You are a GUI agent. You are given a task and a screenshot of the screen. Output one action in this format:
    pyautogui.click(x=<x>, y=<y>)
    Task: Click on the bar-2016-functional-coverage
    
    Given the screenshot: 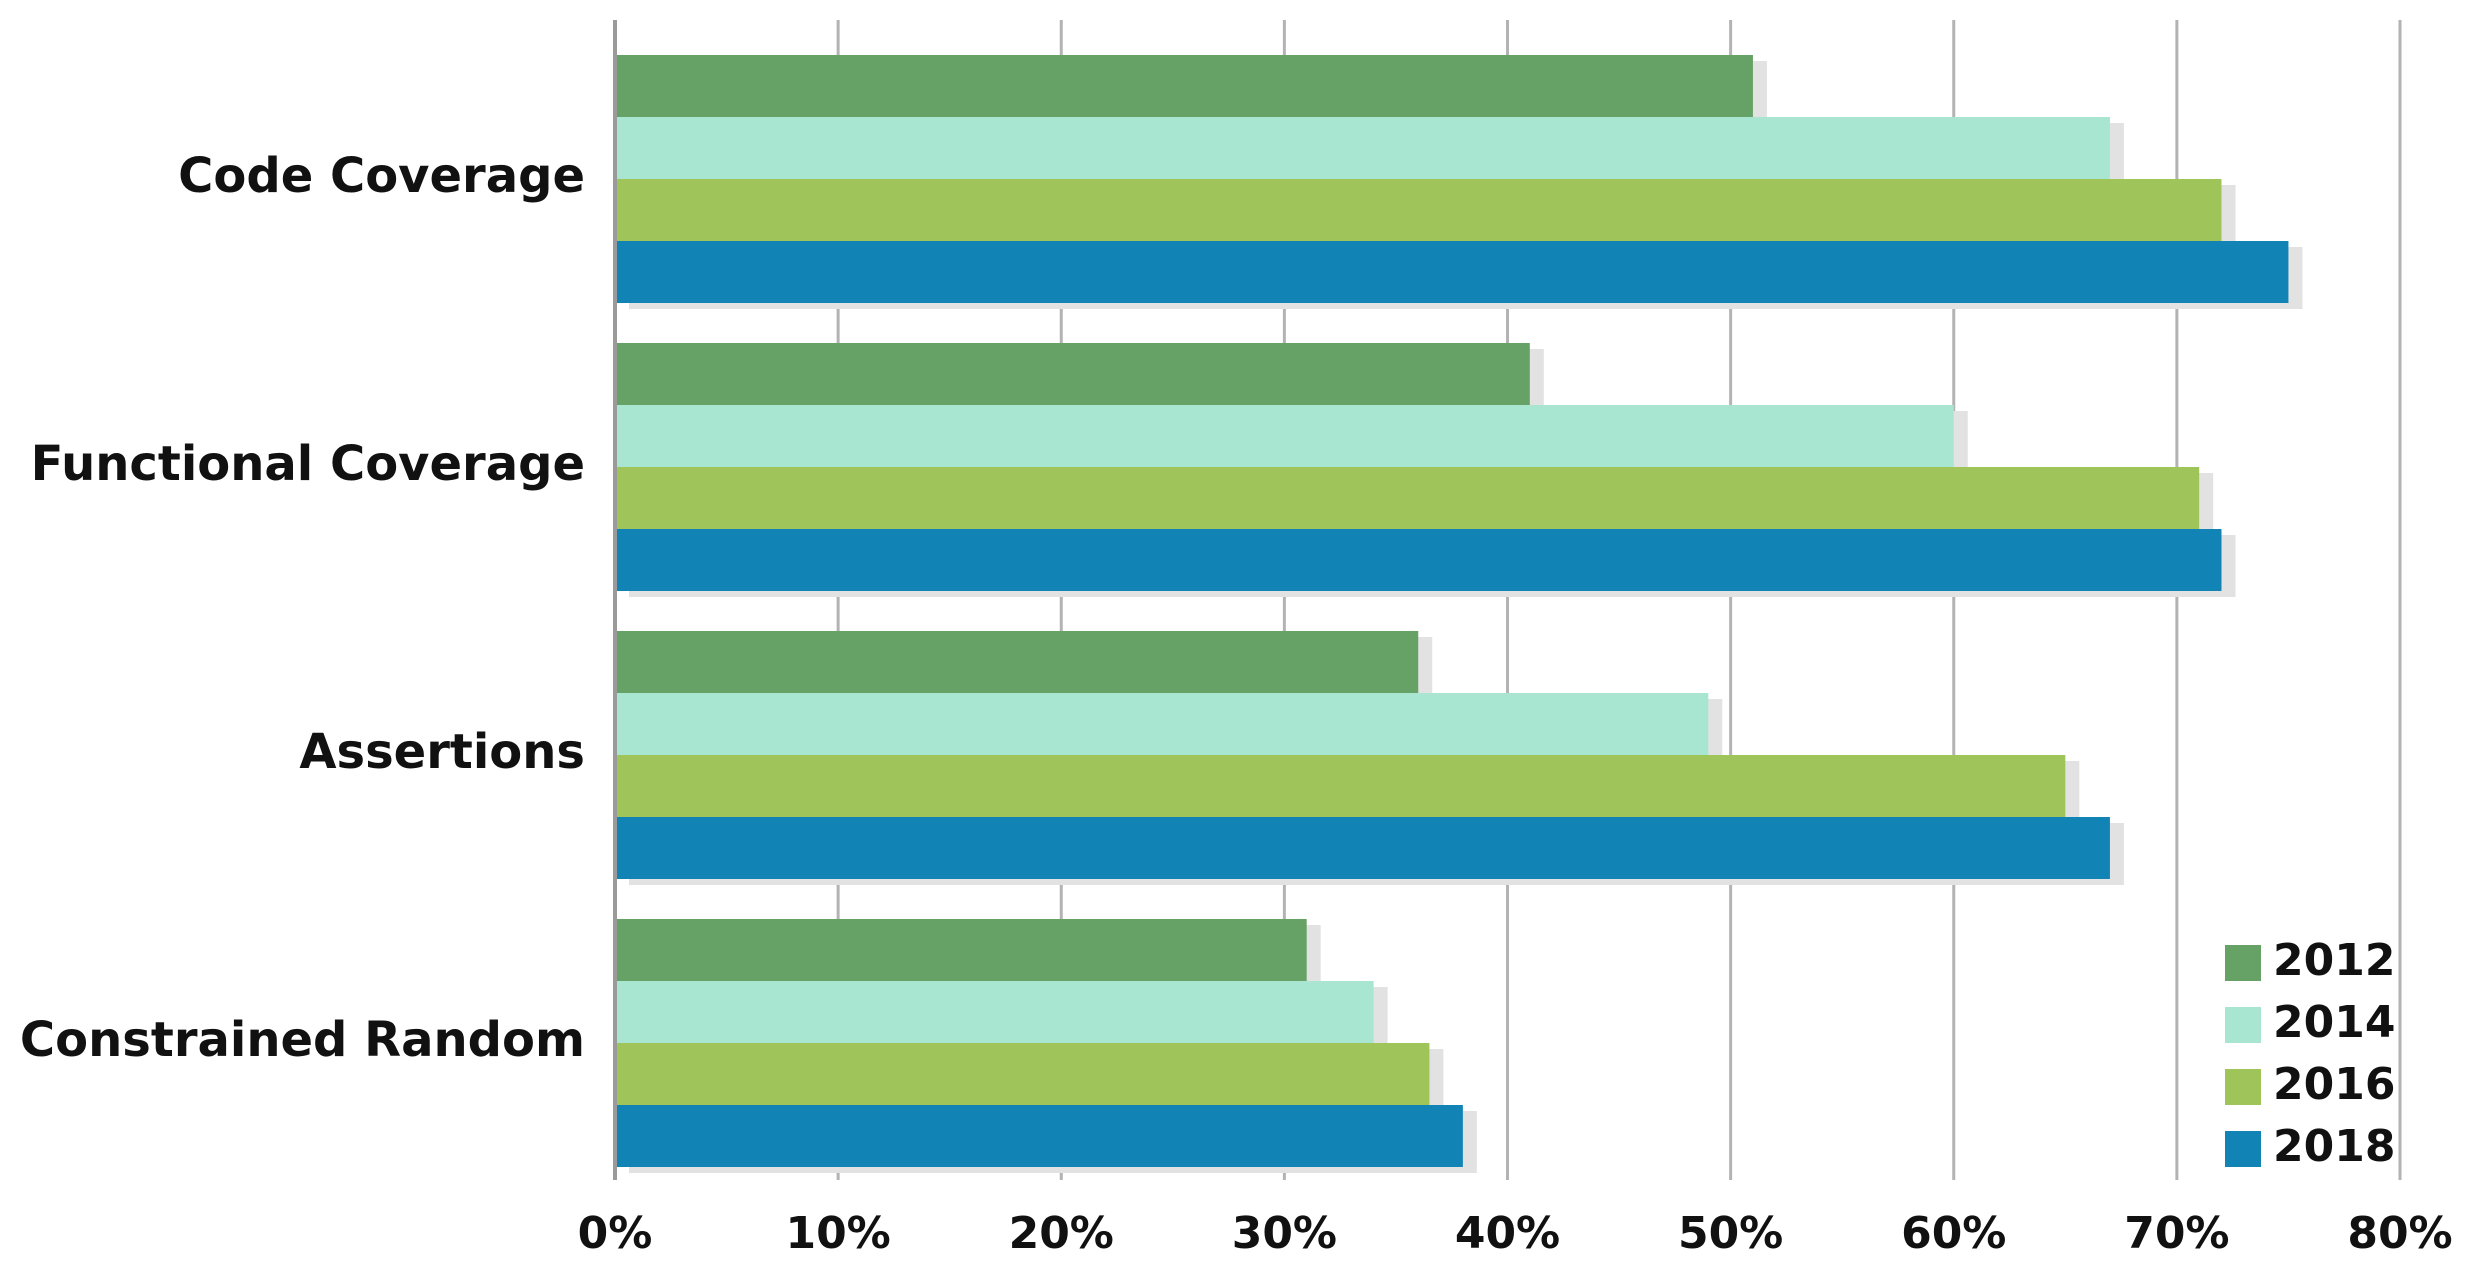 What is the action you would take?
    pyautogui.click(x=1407, y=498)
    